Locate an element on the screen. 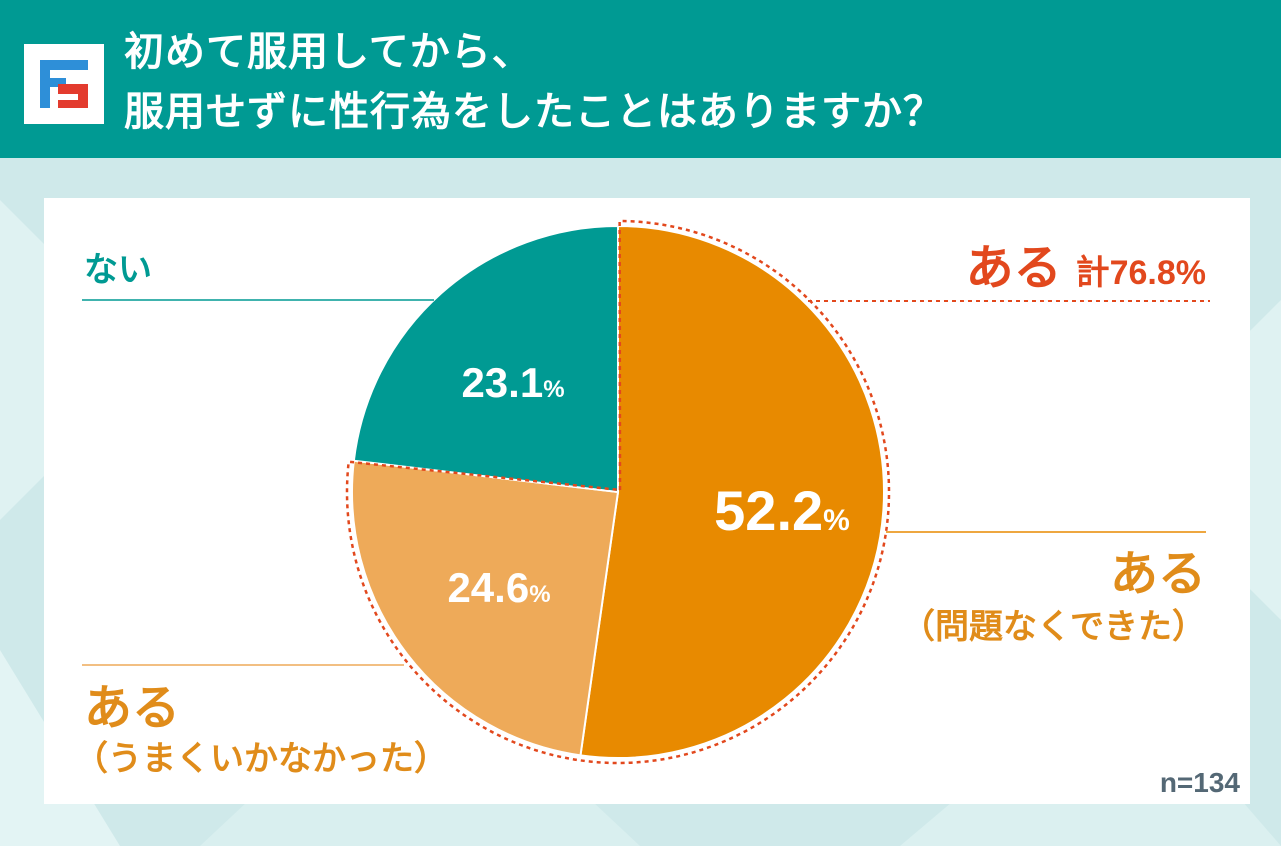 The height and width of the screenshot is (846, 1281). group-label-aru: ある 計76.8% is located at coordinates (1086, 268).